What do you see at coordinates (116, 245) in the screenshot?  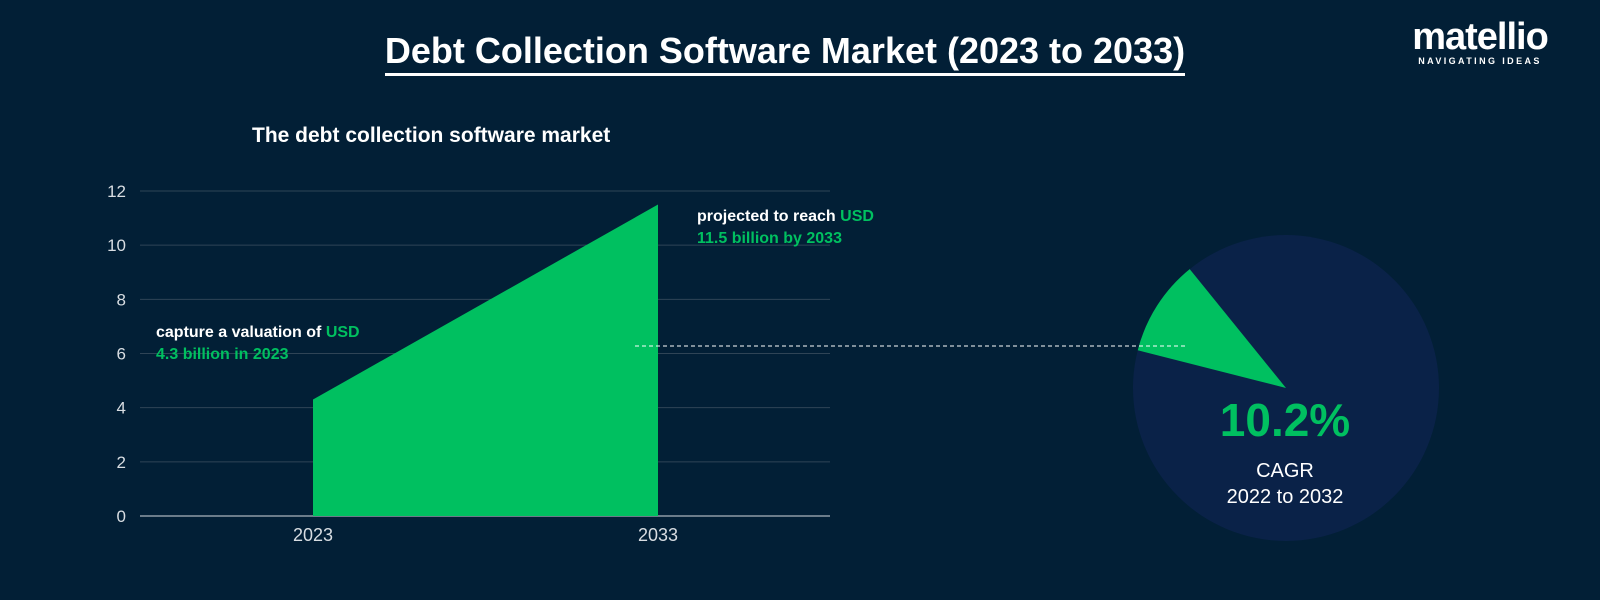 I see `y-tick-label: 10` at bounding box center [116, 245].